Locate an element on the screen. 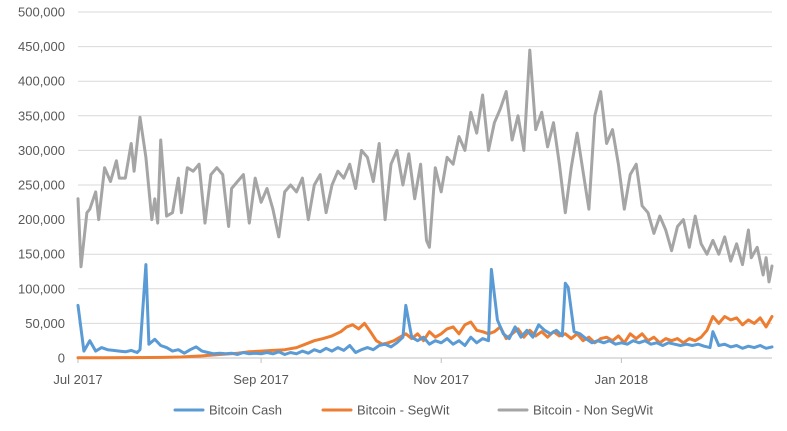 The width and height of the screenshot is (787, 431). series-line-bitcoin-segwit is located at coordinates (425, 337).